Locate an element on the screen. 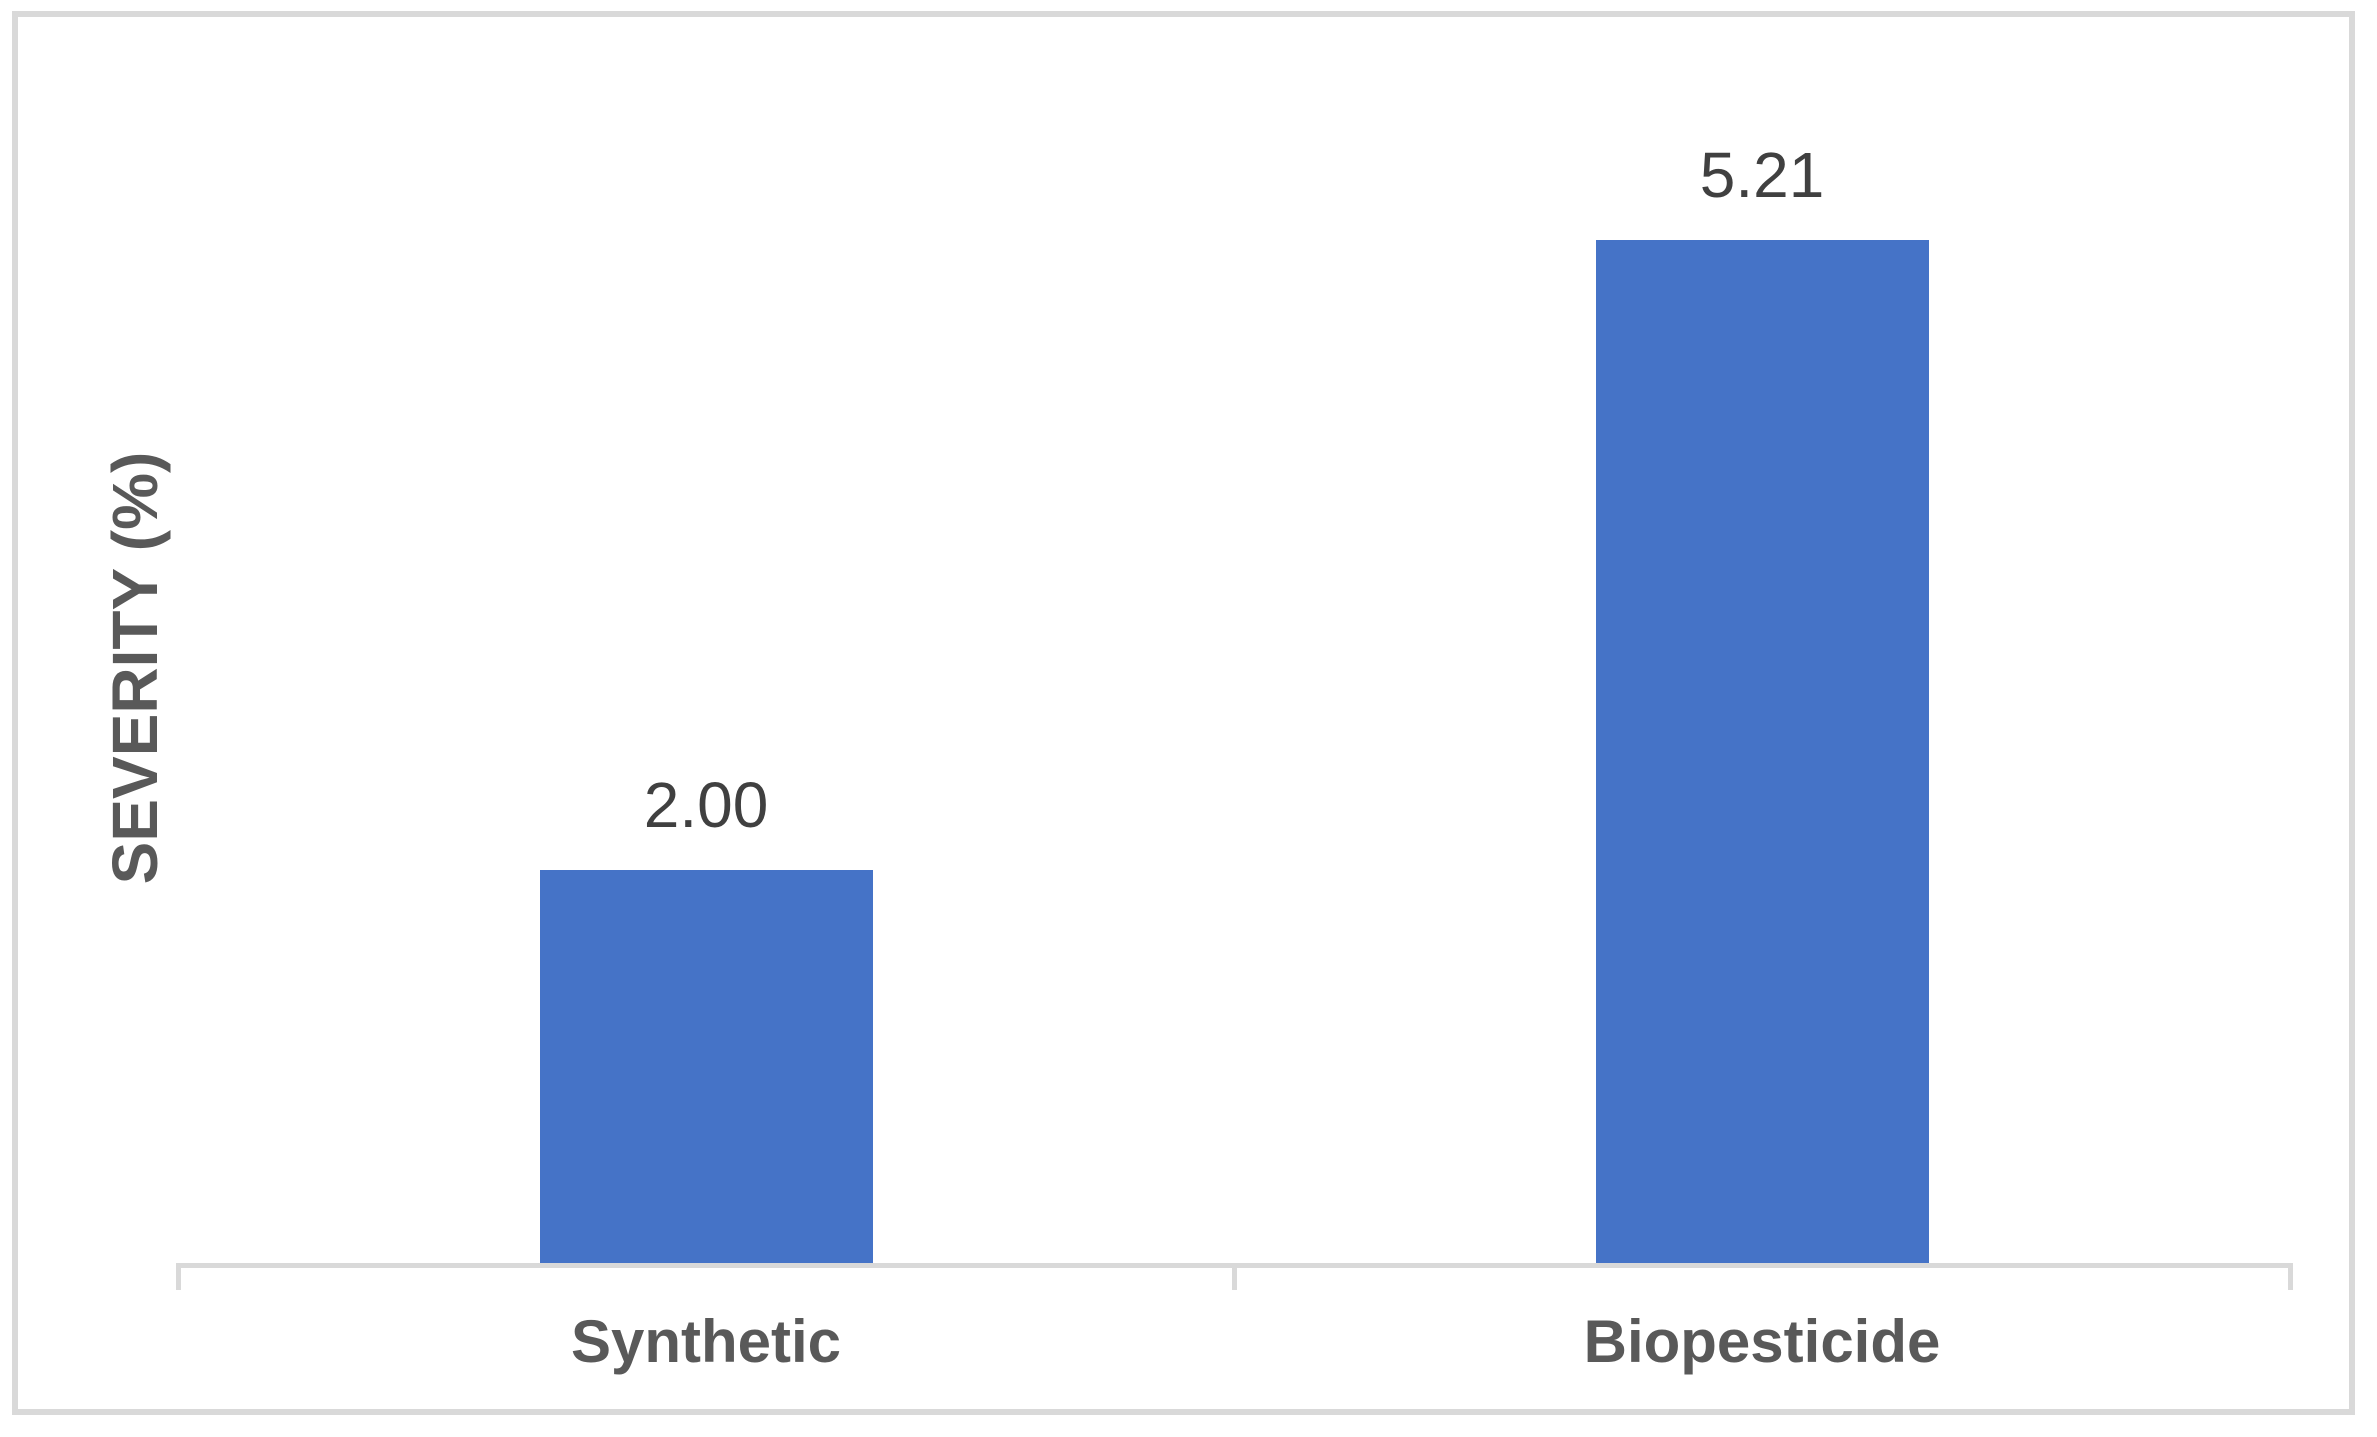 The height and width of the screenshot is (1437, 2377). bar-value-label: 5.21 is located at coordinates (1762, 175).